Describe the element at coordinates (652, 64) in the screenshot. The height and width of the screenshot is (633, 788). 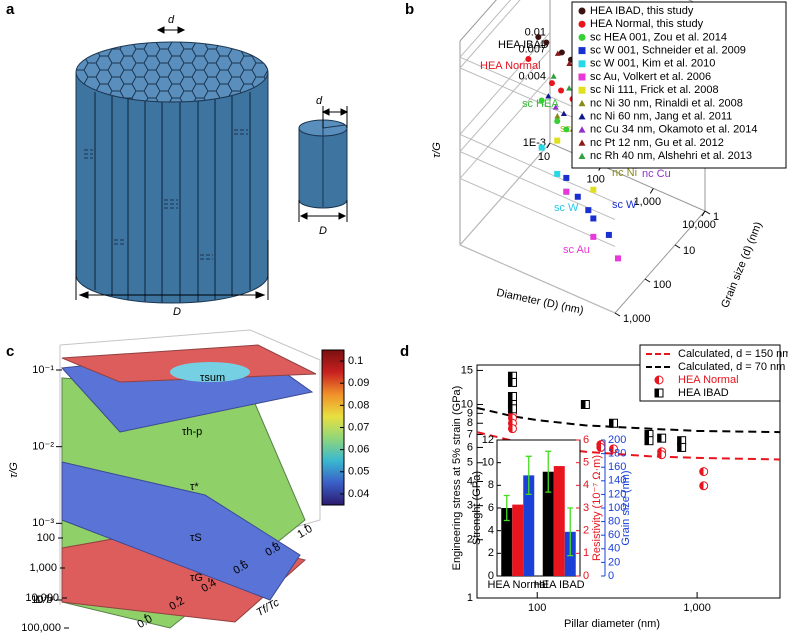
I see `legend-label: sc W 001, Kim et al. 2010` at that location.